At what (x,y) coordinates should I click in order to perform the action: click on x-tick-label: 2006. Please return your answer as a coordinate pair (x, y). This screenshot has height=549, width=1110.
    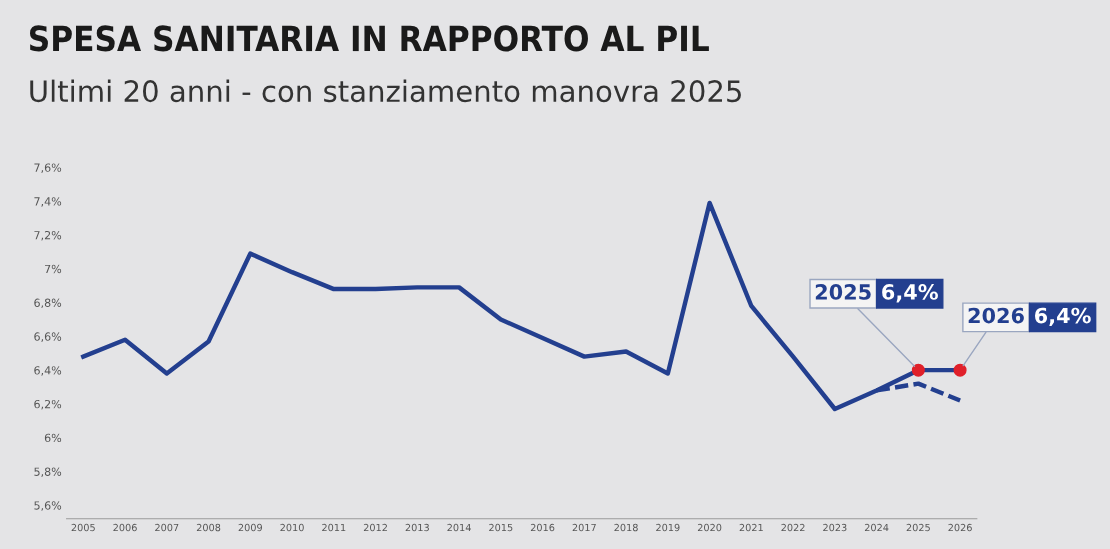
    Looking at the image, I should click on (125, 527).